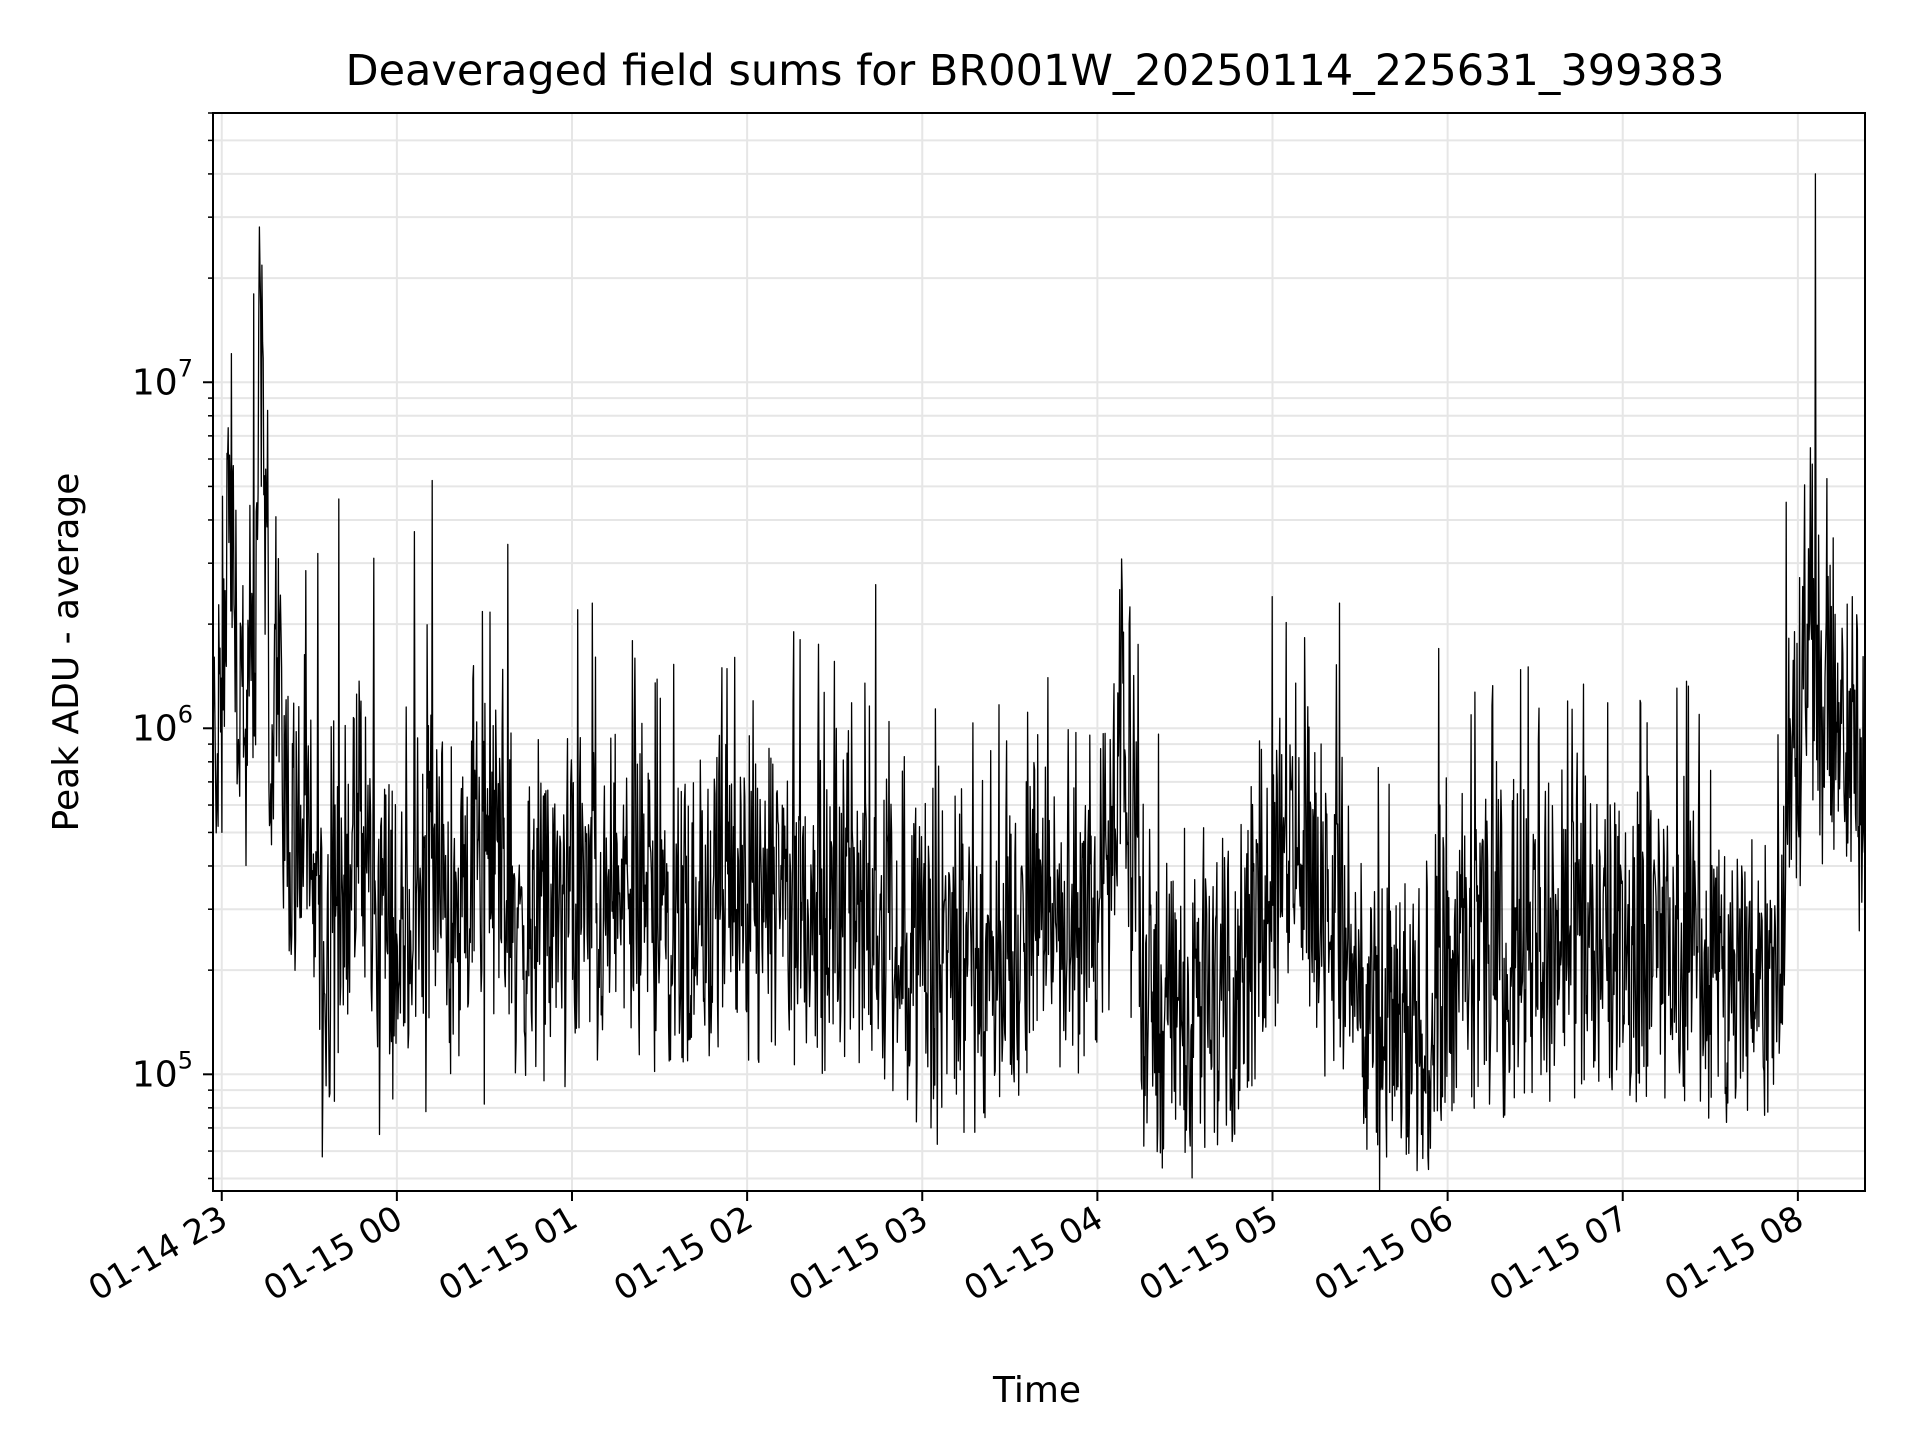 The image size is (1920, 1440). I want to click on y-axis-label: Peak ADU - average, so click(66, 652).